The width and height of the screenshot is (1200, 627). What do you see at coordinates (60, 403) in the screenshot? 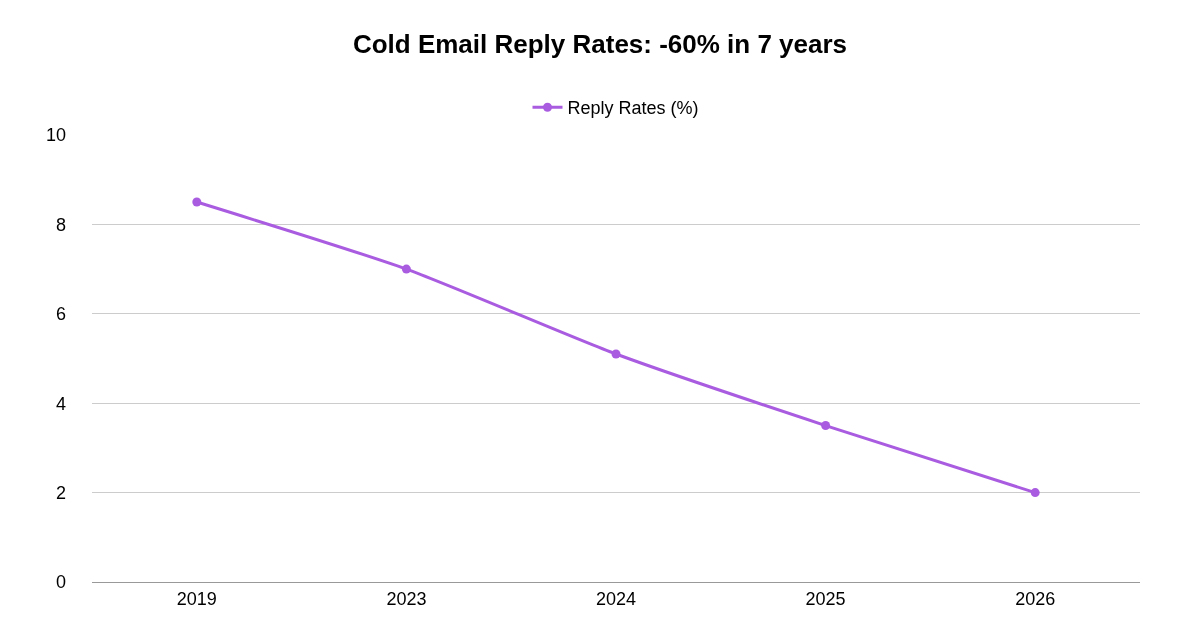
I see `y-tick-label: 4` at bounding box center [60, 403].